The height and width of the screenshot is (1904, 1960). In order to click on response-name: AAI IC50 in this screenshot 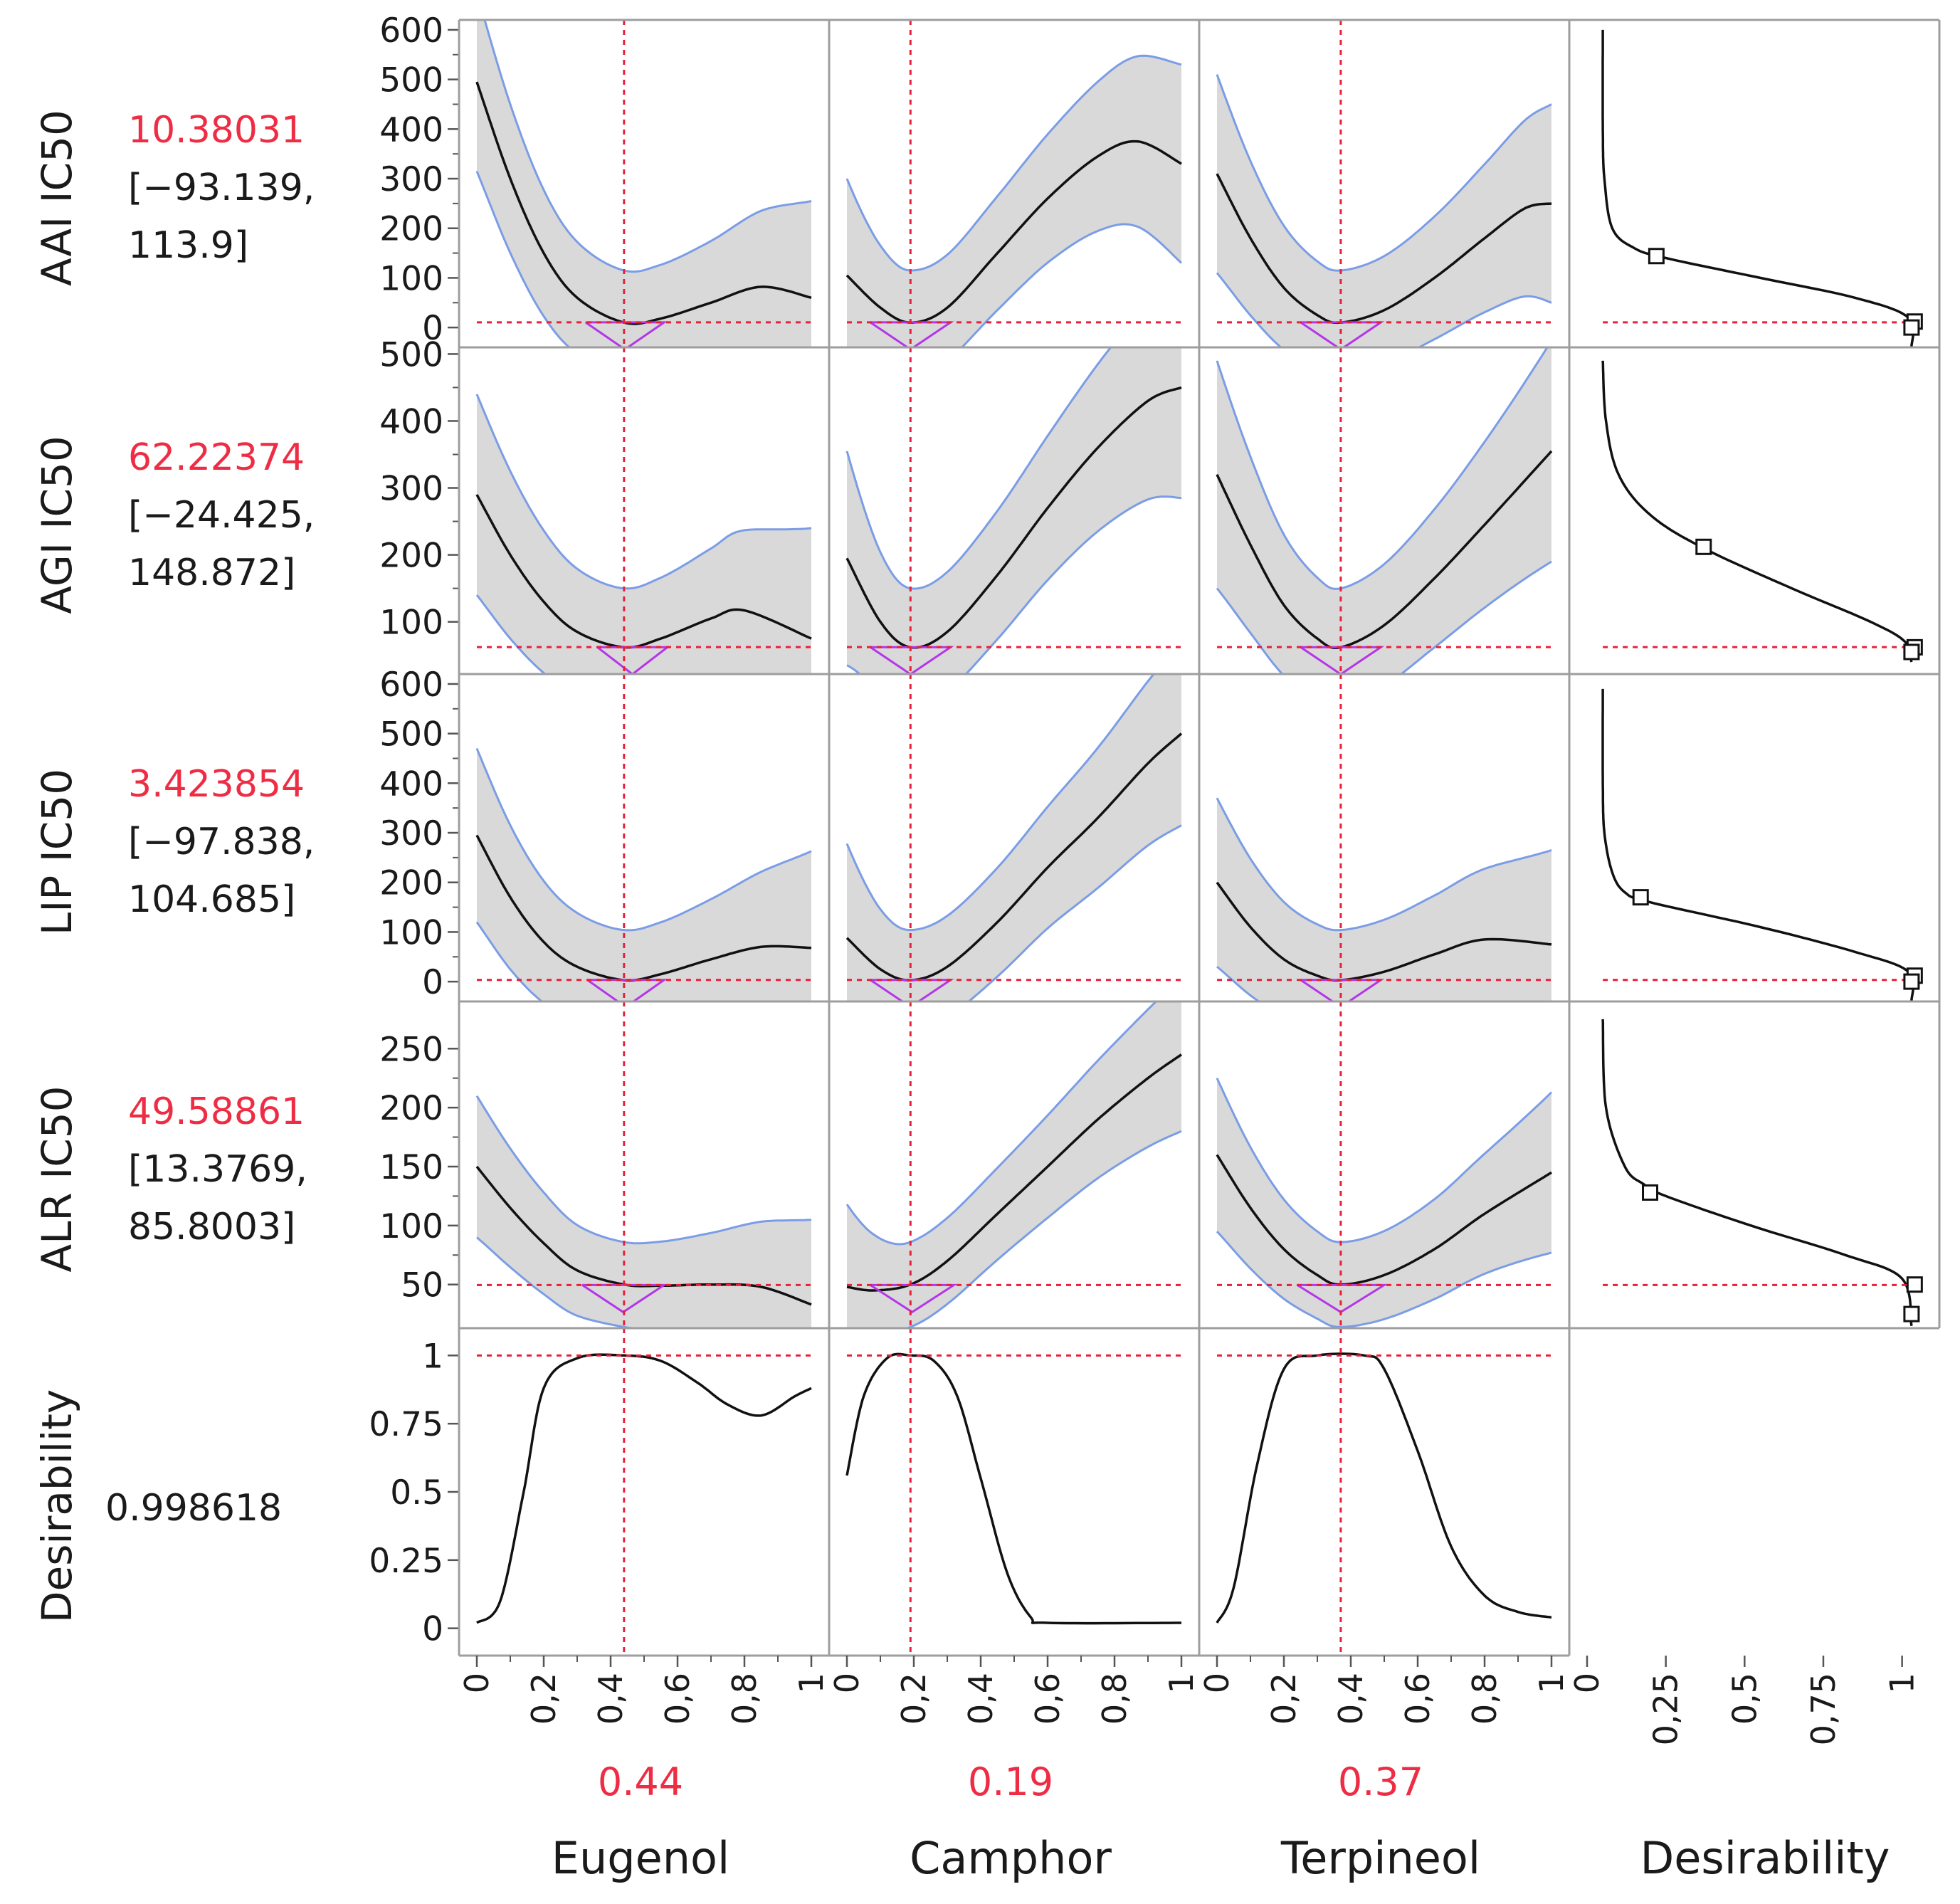, I will do `click(57, 198)`.